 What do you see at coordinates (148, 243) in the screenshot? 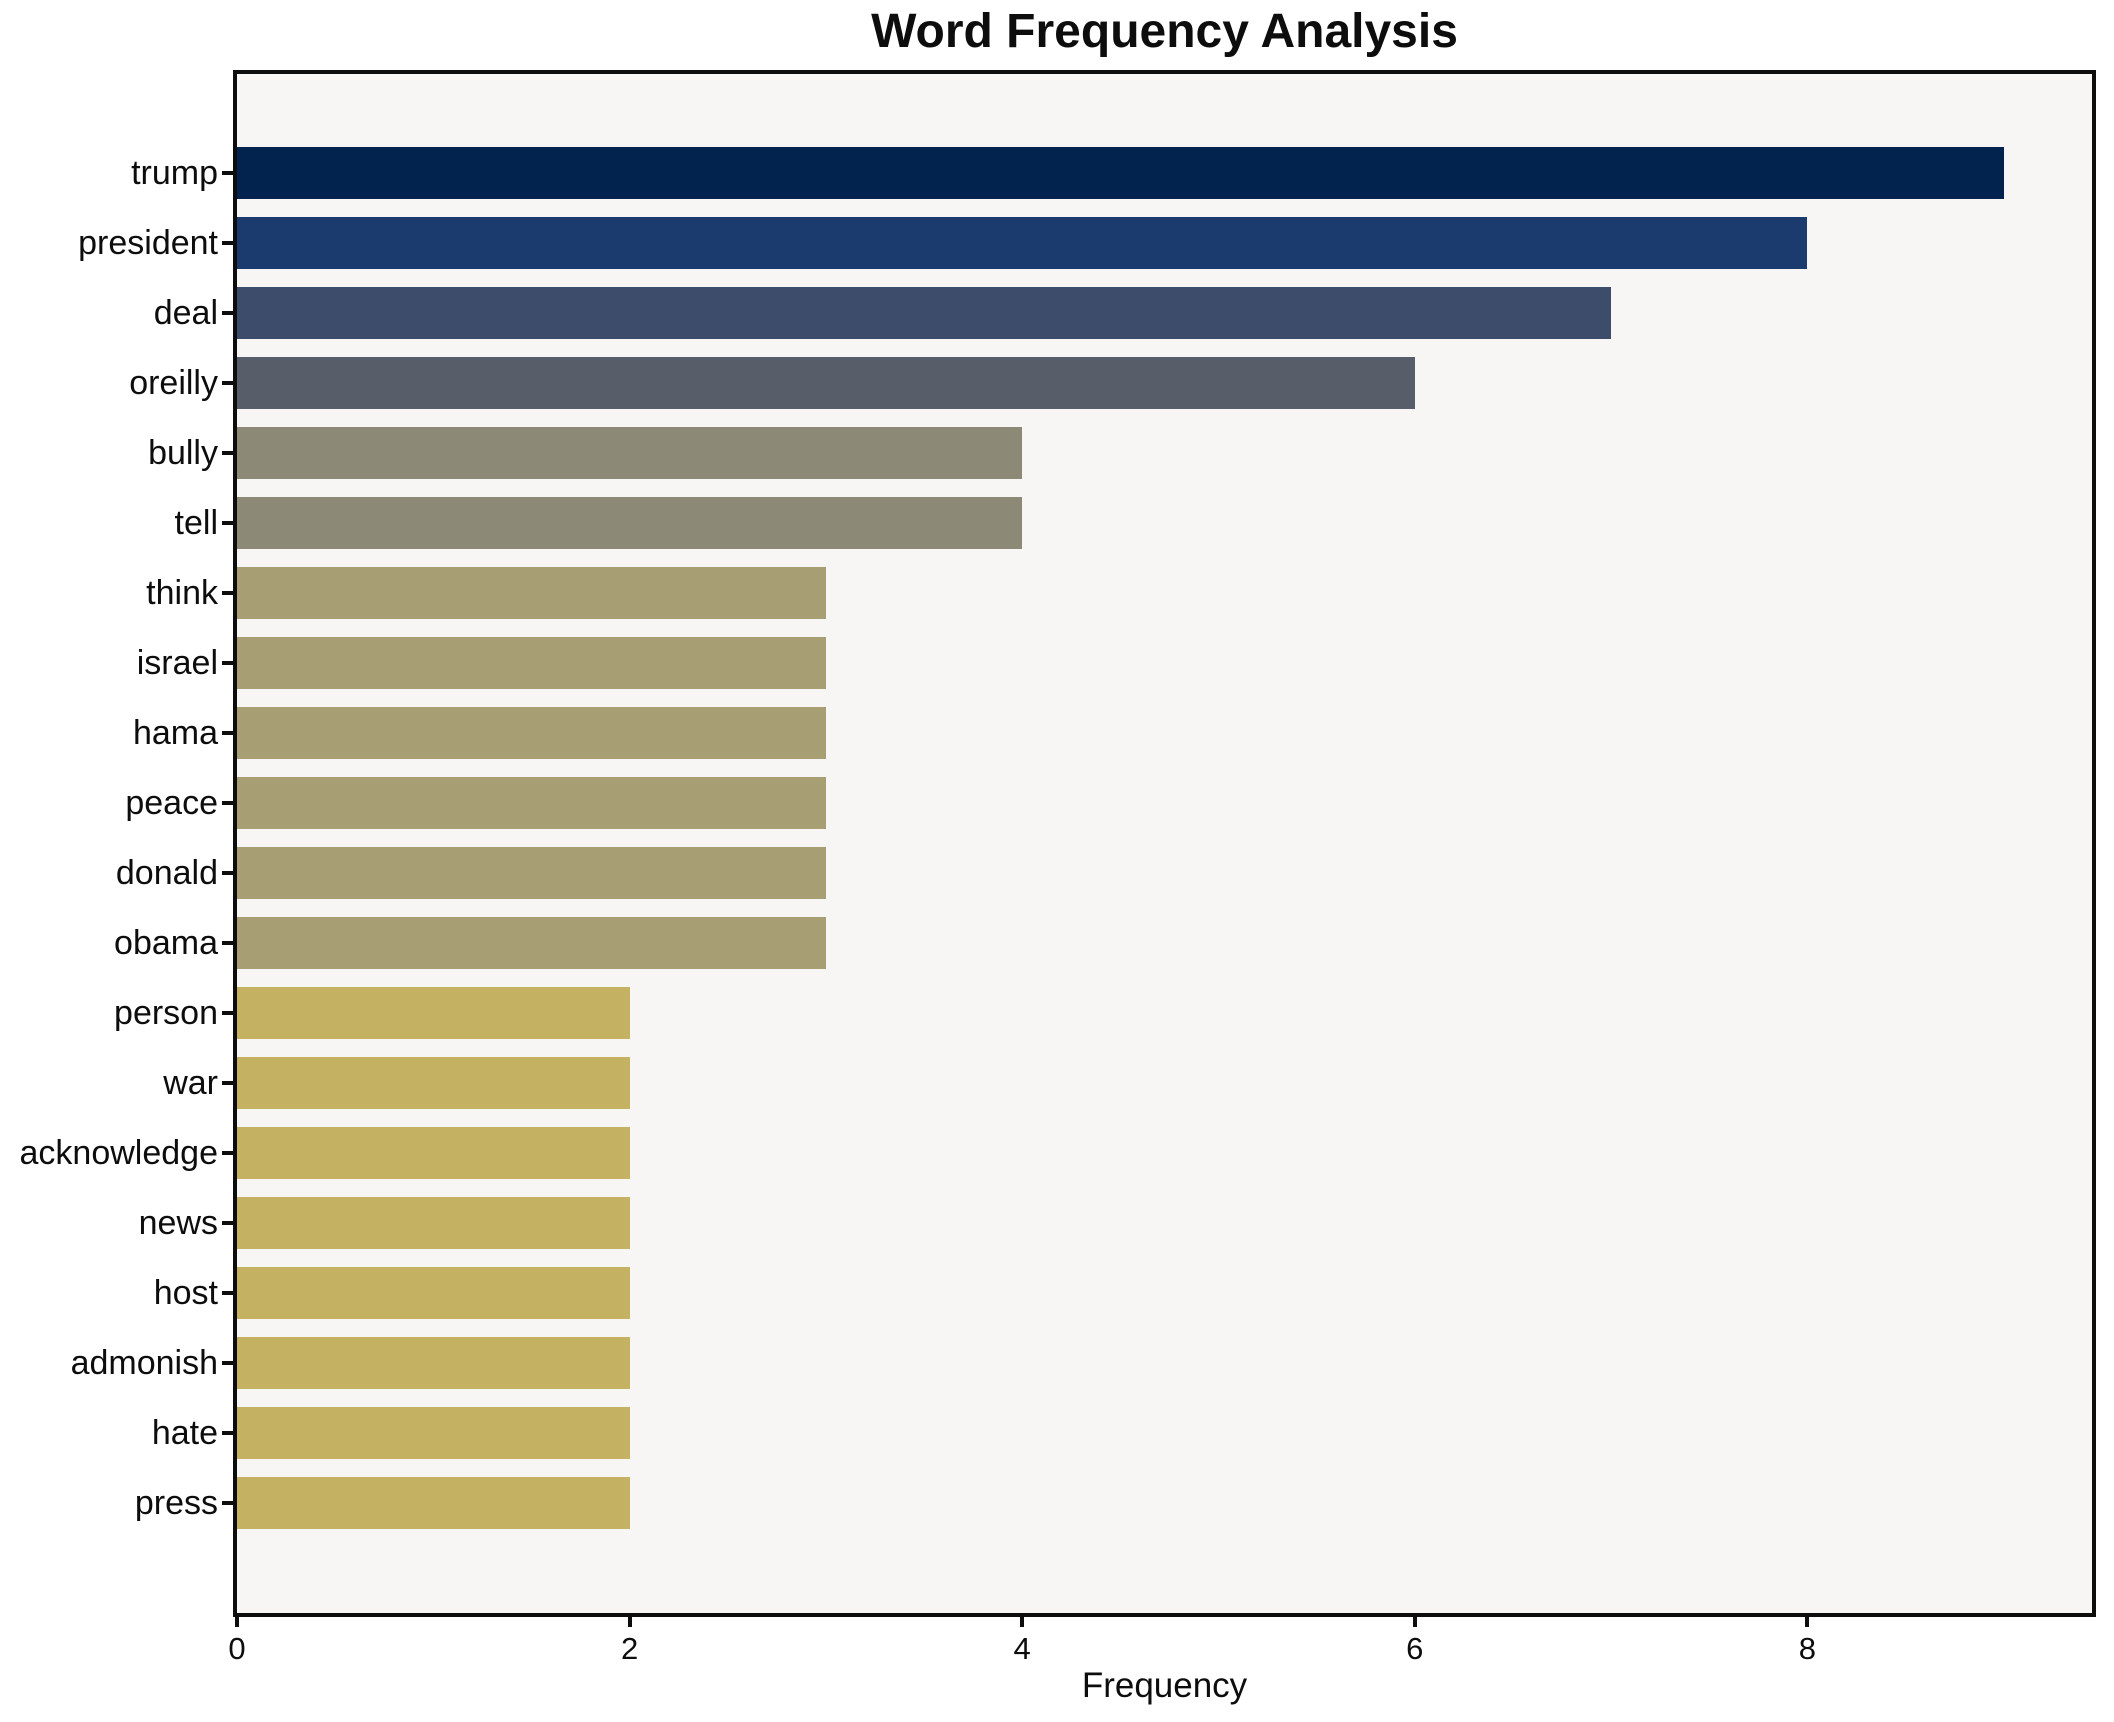
I see `y-tick-label-president: president` at bounding box center [148, 243].